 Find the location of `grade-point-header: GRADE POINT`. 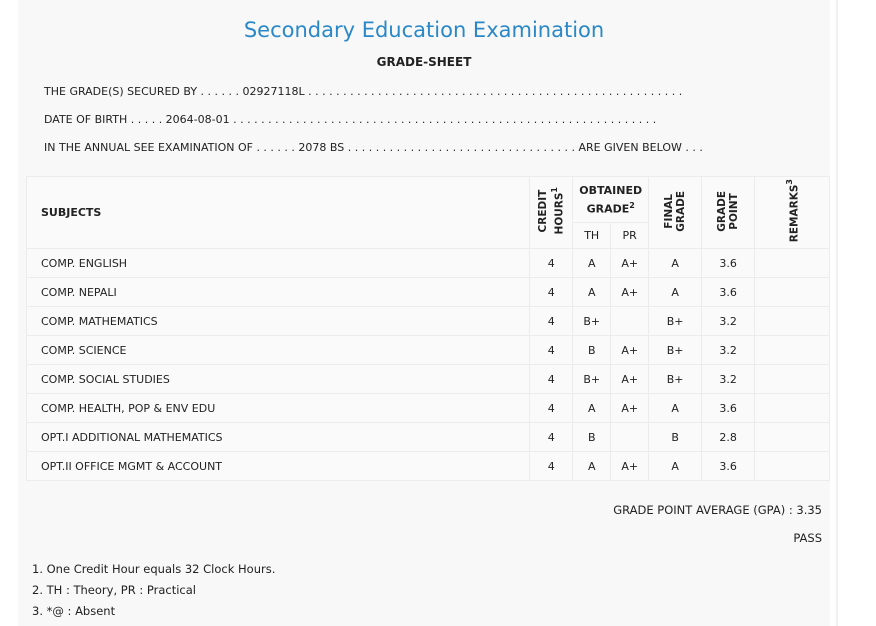

grade-point-header: GRADE POINT is located at coordinates (728, 212).